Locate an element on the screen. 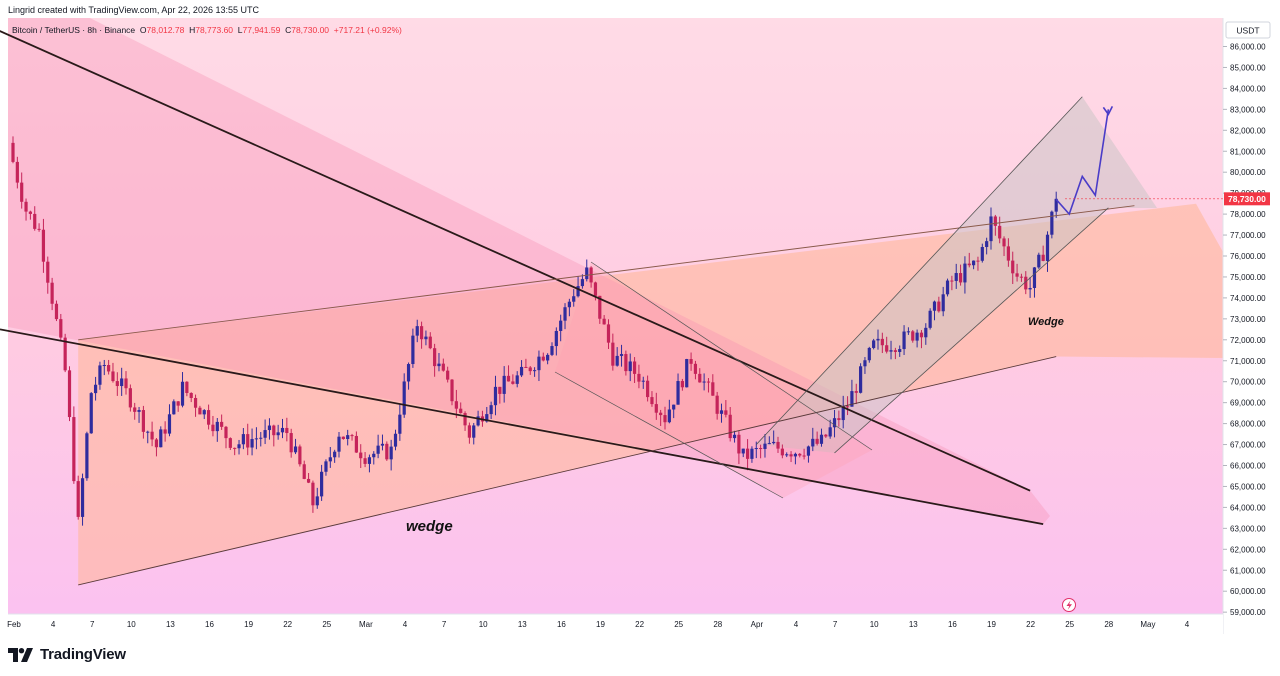 The height and width of the screenshot is (676, 1280). time-axis-panel is located at coordinates (615, 624).